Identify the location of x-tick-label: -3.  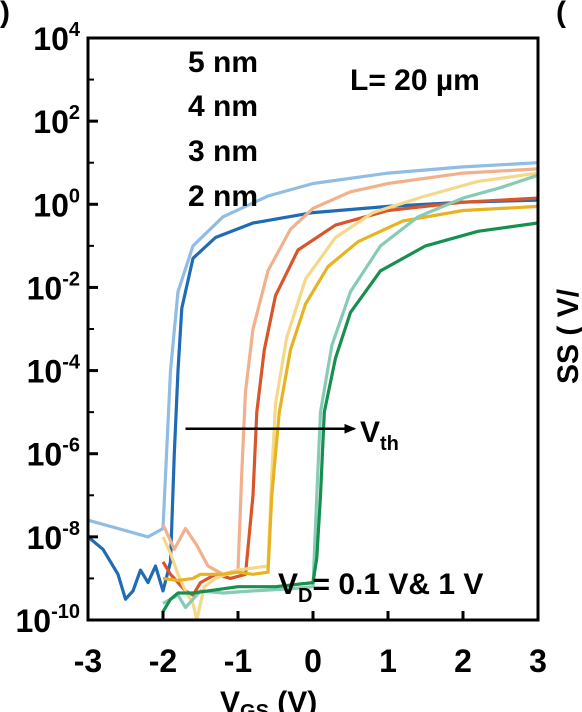
(88, 661).